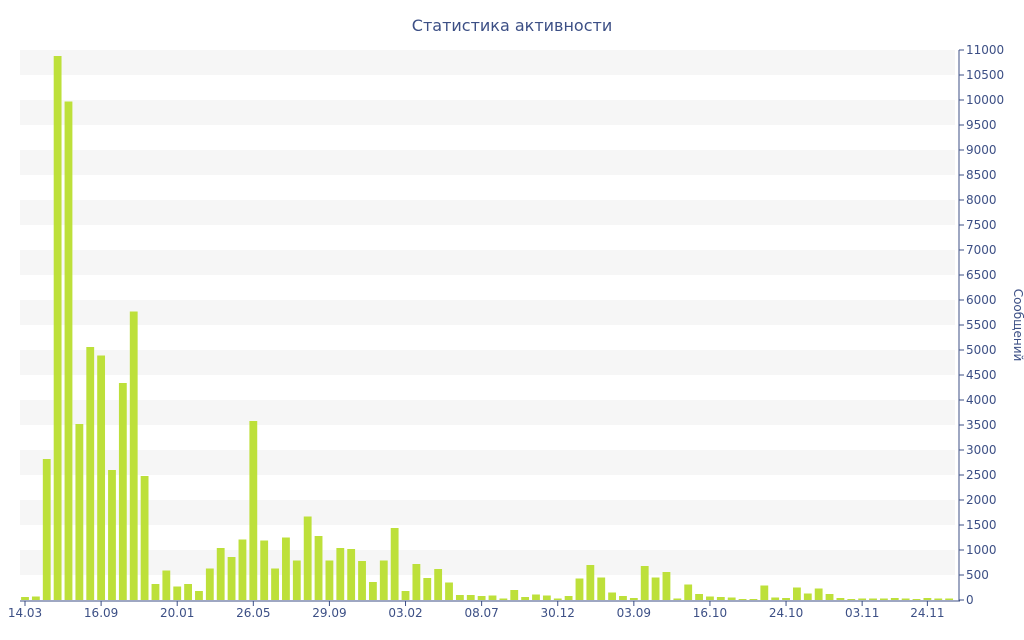  What do you see at coordinates (710, 613) in the screenshot?
I see `x-tick-label: 16.10` at bounding box center [710, 613].